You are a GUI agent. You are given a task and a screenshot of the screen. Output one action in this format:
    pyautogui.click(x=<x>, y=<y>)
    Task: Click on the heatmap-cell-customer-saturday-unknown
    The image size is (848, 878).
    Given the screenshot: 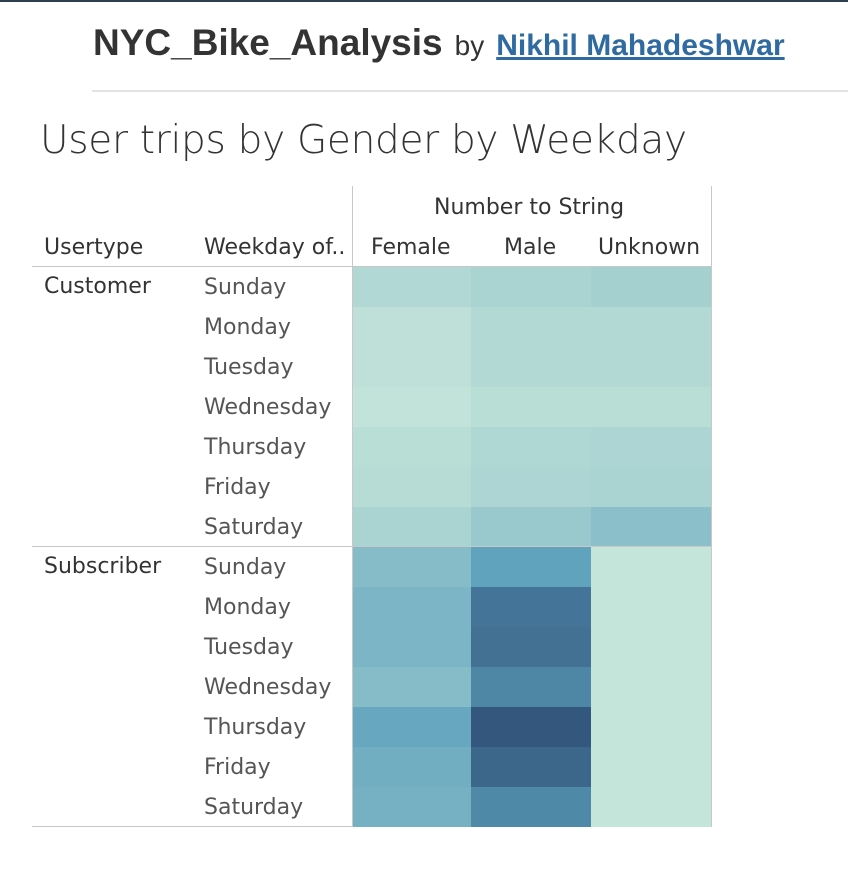 What is the action you would take?
    pyautogui.click(x=651, y=526)
    